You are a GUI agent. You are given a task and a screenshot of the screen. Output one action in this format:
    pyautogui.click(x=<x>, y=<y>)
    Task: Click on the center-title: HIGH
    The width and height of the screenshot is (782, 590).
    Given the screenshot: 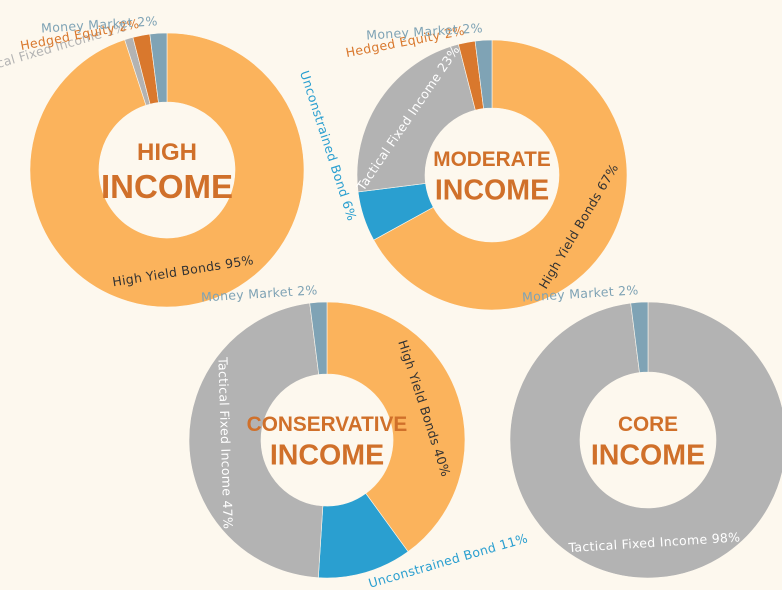 What is the action you would take?
    pyautogui.click(x=167, y=152)
    